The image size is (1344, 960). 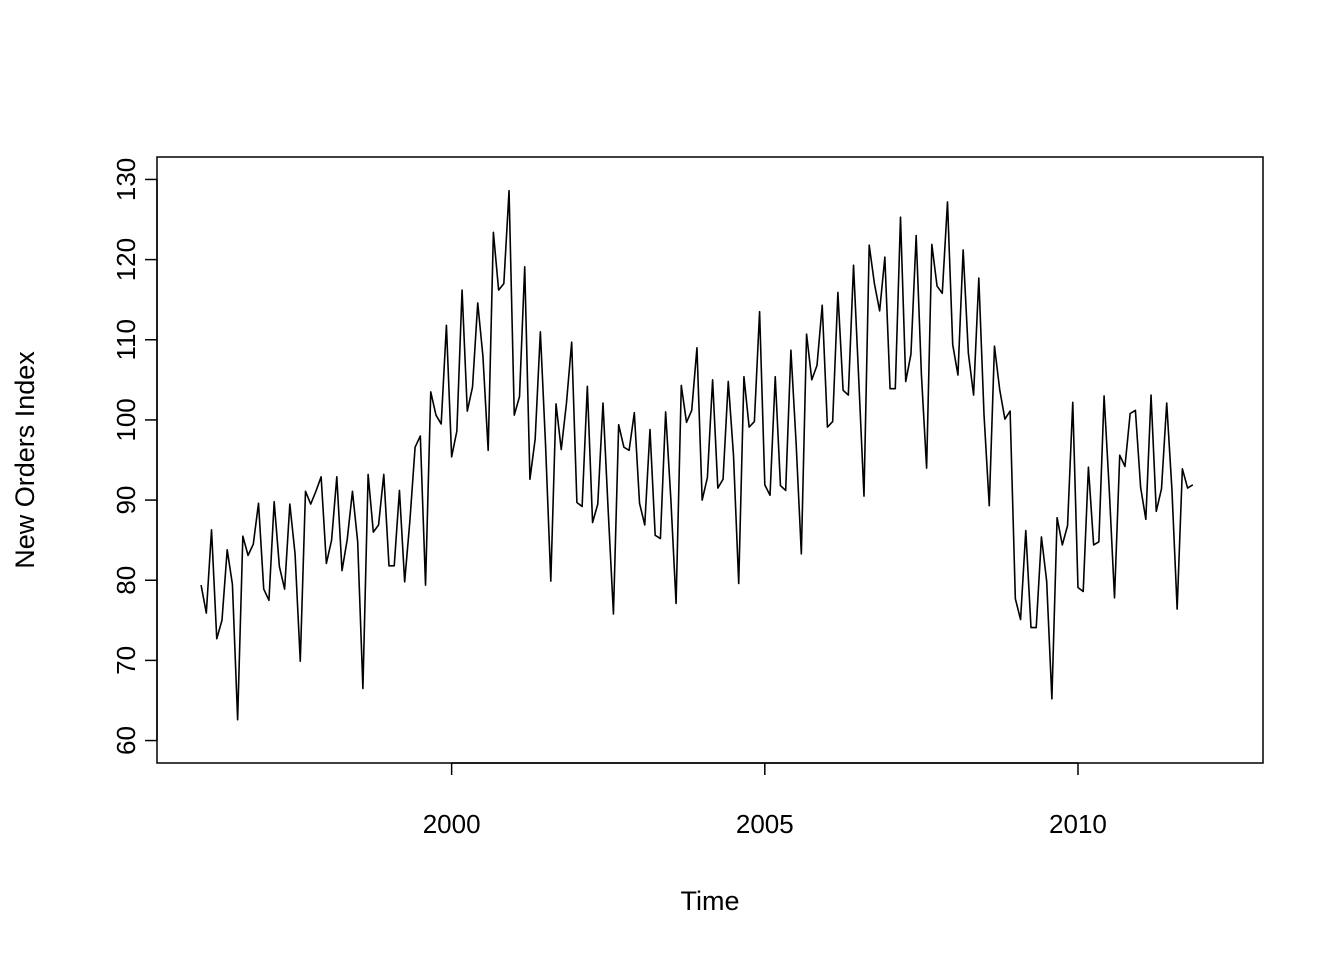 I want to click on x-tick-label: 2000, so click(x=452, y=824).